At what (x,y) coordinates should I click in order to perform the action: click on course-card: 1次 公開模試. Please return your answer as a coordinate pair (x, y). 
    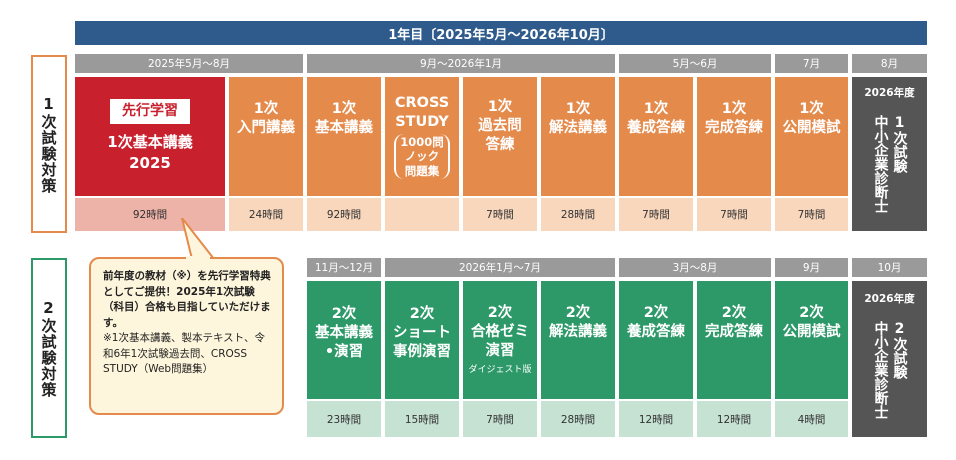
    Looking at the image, I should click on (811, 136).